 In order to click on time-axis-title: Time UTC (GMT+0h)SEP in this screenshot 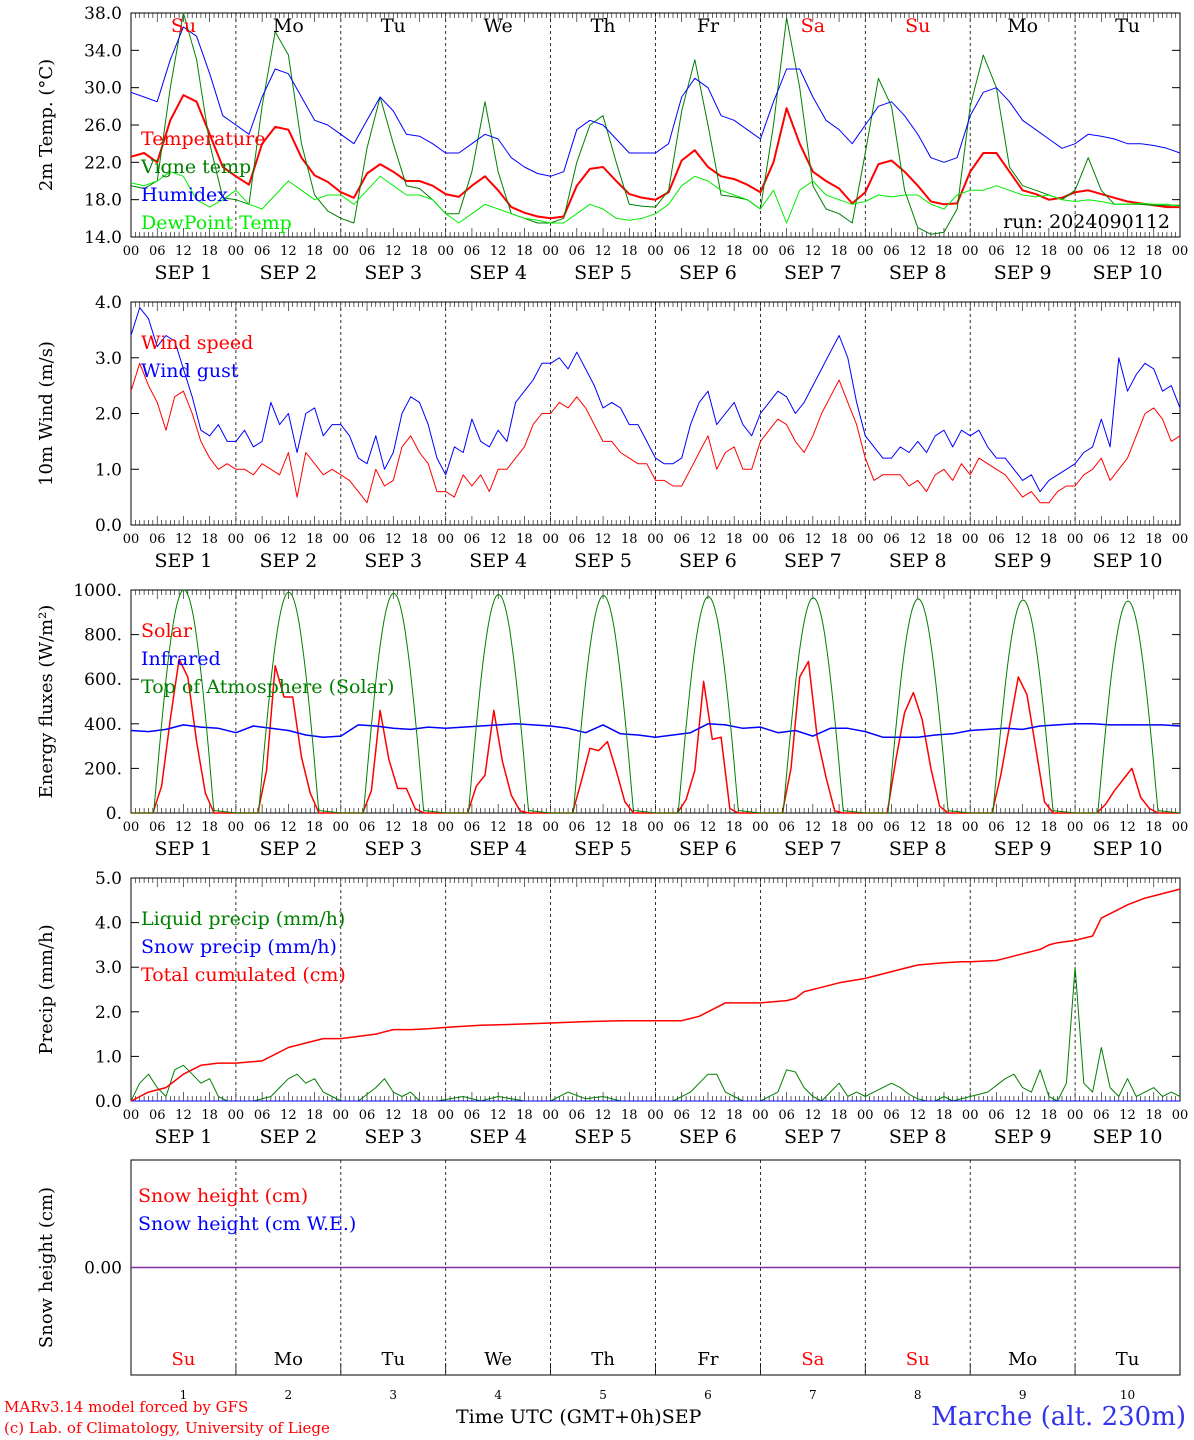, I will do `click(578, 1417)`.